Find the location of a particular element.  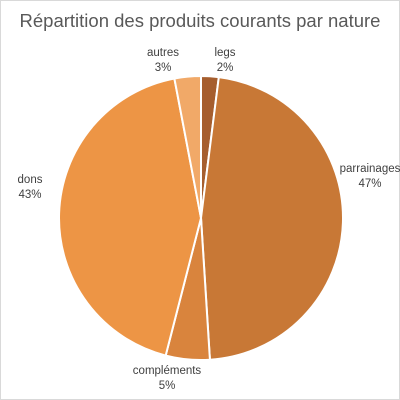

slice-value-label: 3% is located at coordinates (163, 68).